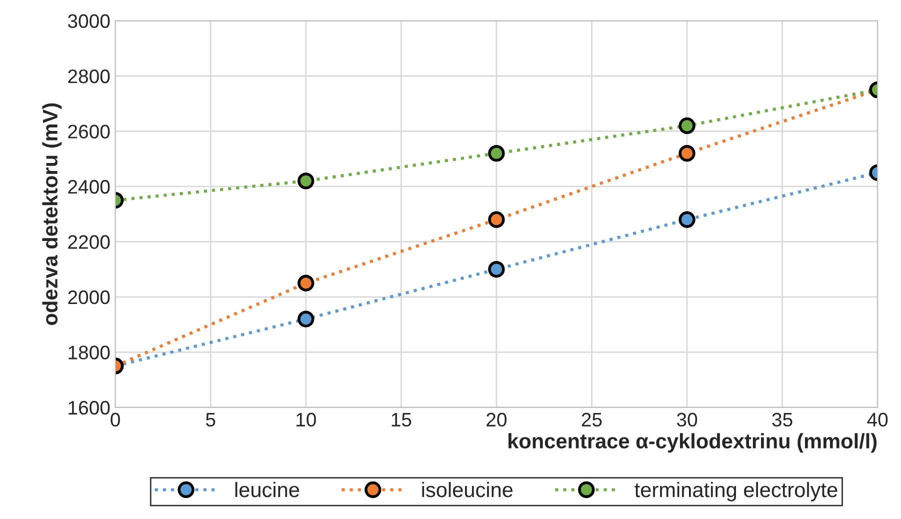 The image size is (901, 519). Describe the element at coordinates (592, 419) in the screenshot. I see `x-tick-label: 25` at that location.